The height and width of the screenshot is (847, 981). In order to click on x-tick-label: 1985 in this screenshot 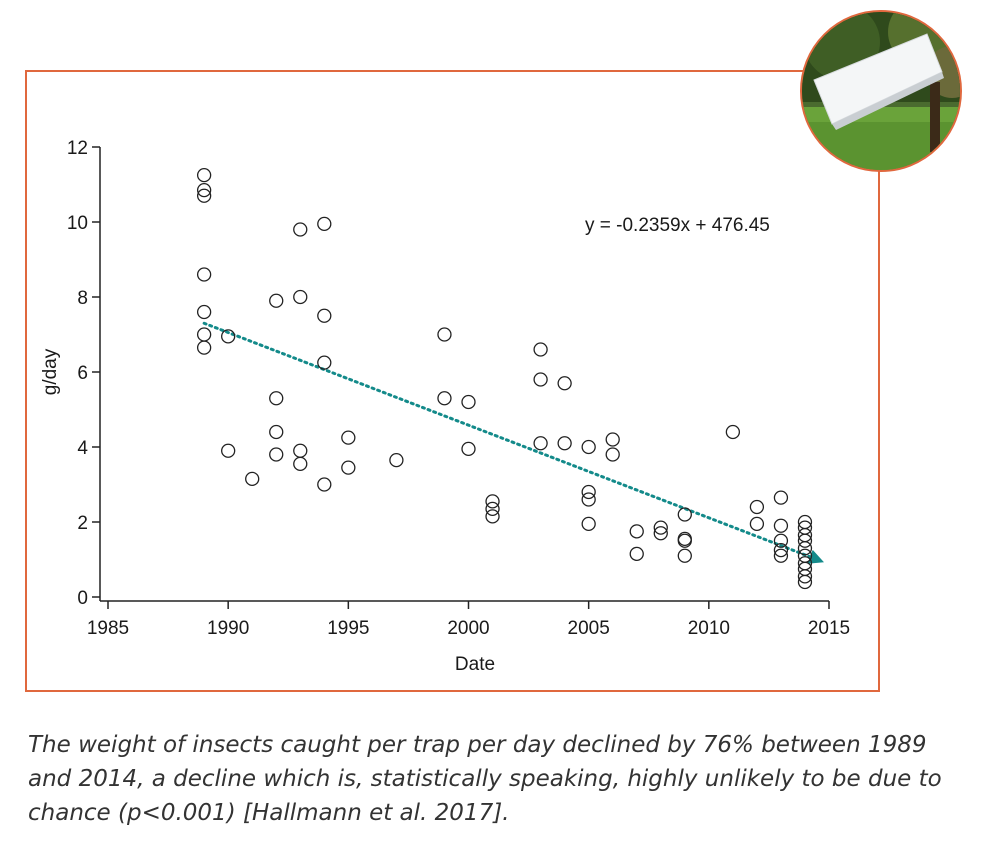, I will do `click(108, 628)`.